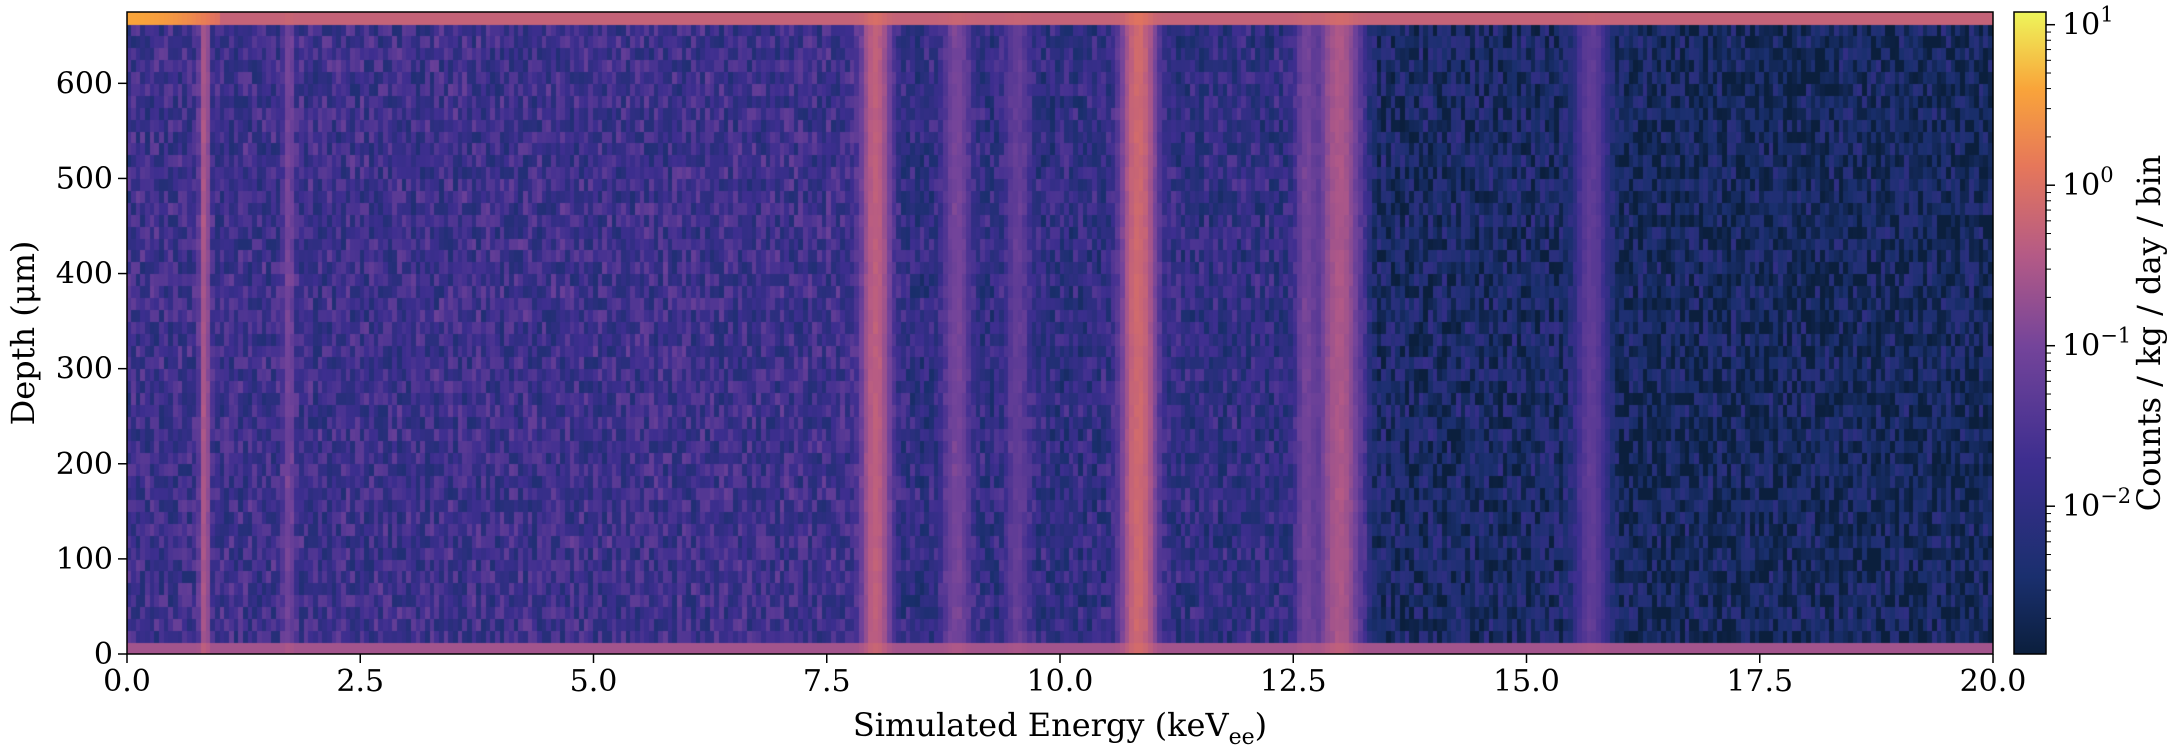  Describe the element at coordinates (594, 681) in the screenshot. I see `x-tick-label: 5.0` at that location.